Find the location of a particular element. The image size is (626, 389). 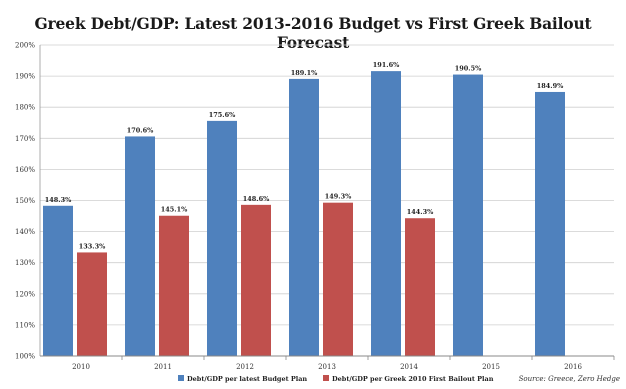

y-tick-label: 170% is located at coordinates (25, 139).